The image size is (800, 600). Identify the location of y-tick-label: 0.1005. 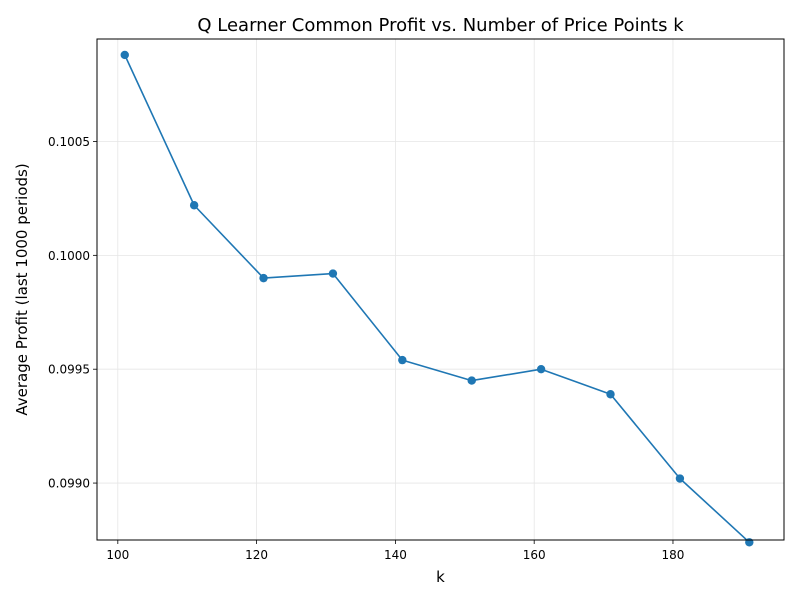
(69, 142).